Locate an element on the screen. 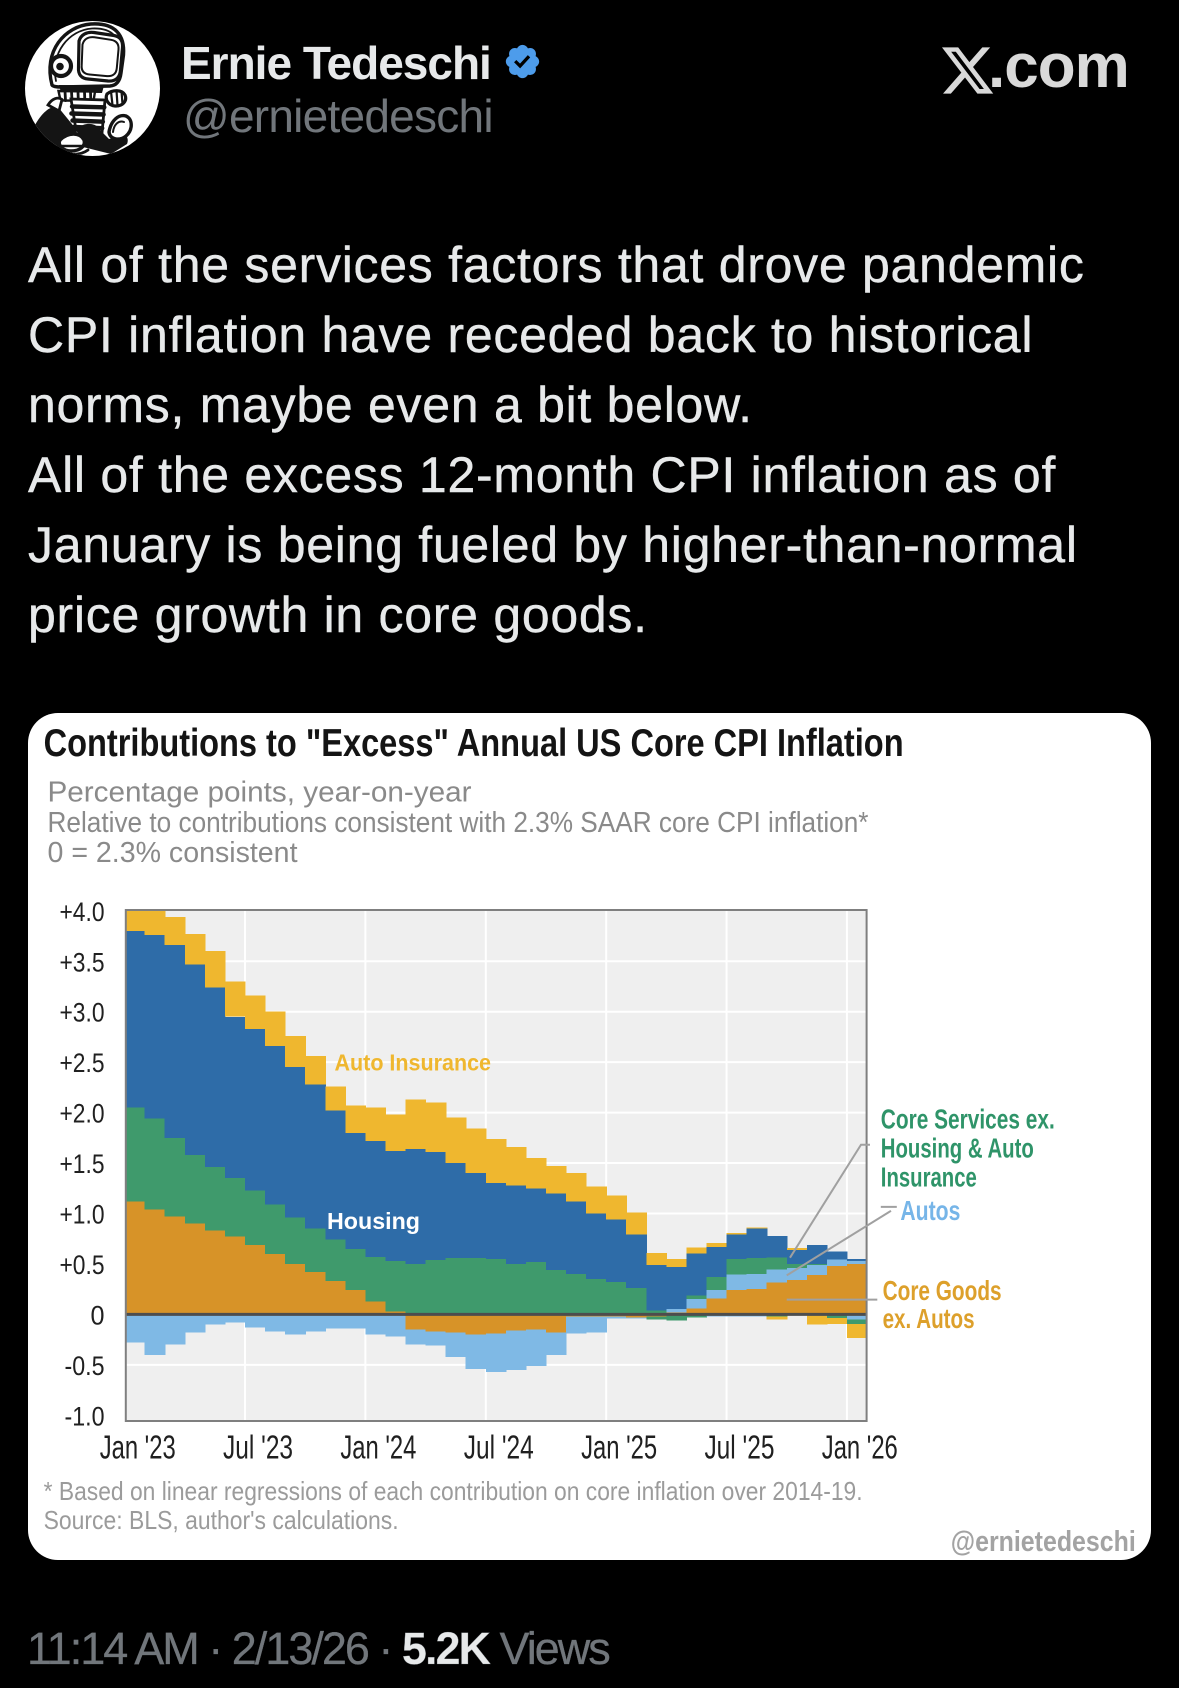  svg-text: 0 is located at coordinates (98, 1315).